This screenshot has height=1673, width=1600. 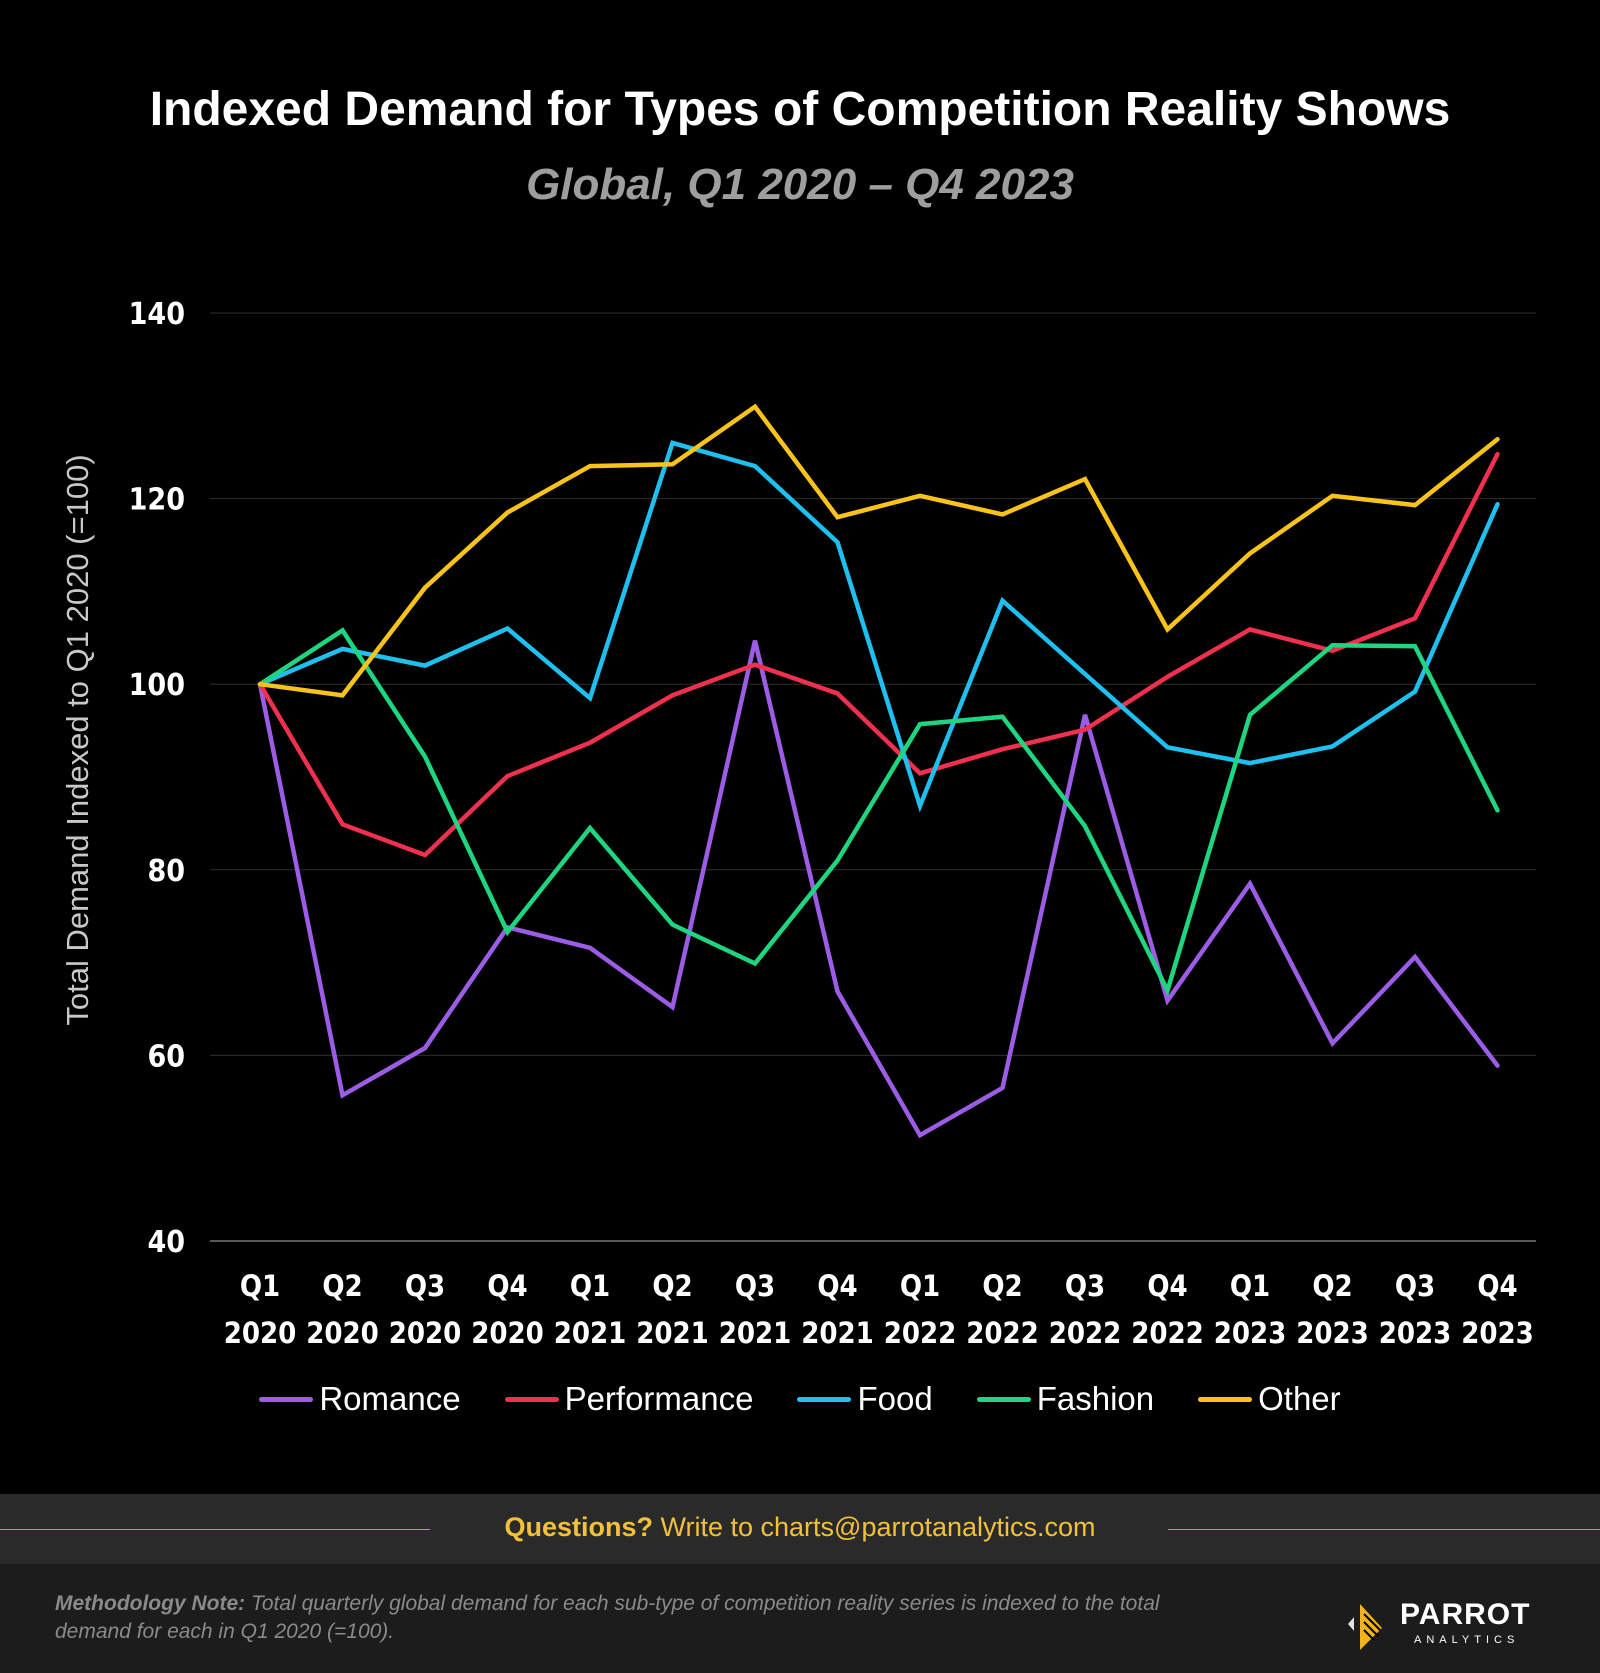 I want to click on y-tick-label: 120, so click(x=157, y=500).